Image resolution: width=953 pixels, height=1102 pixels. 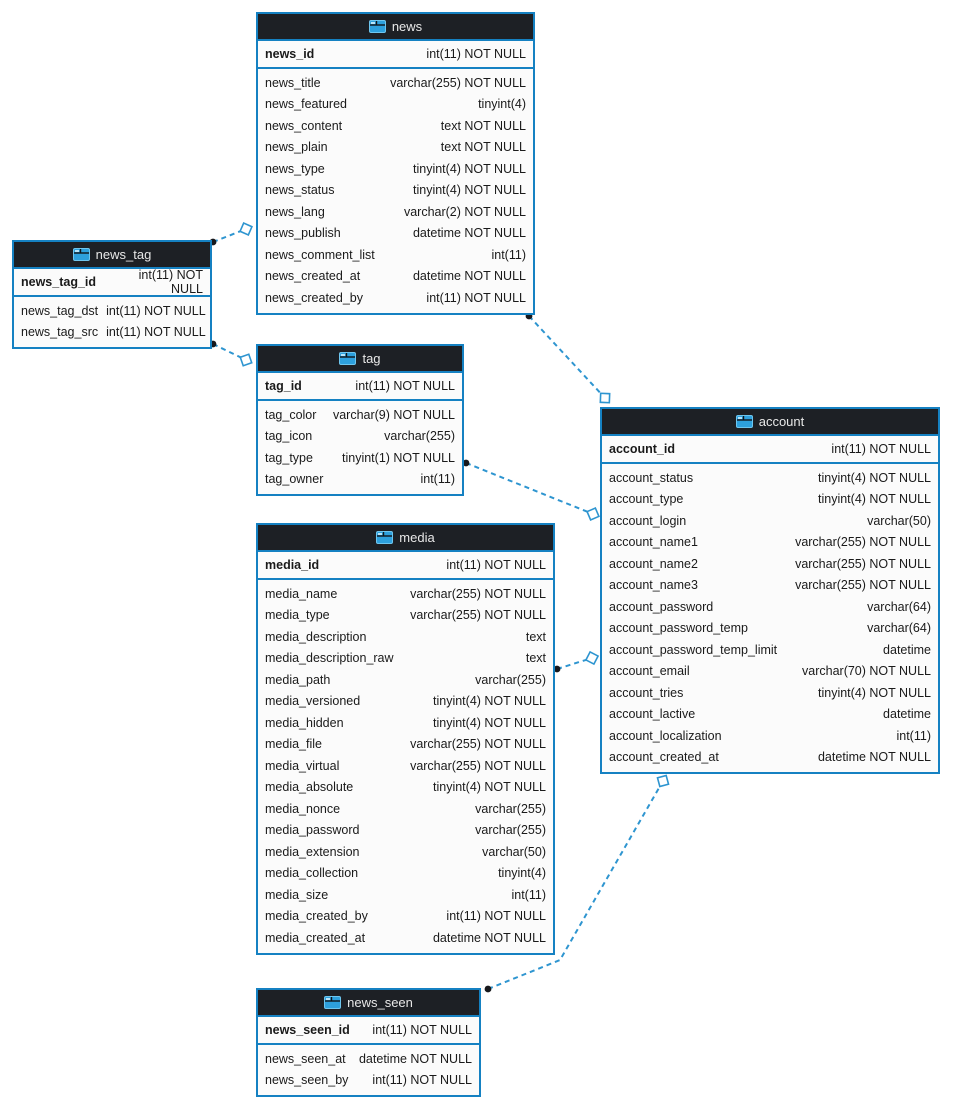 I want to click on field-row-account_localization: account_localization int(11), so click(x=770, y=736).